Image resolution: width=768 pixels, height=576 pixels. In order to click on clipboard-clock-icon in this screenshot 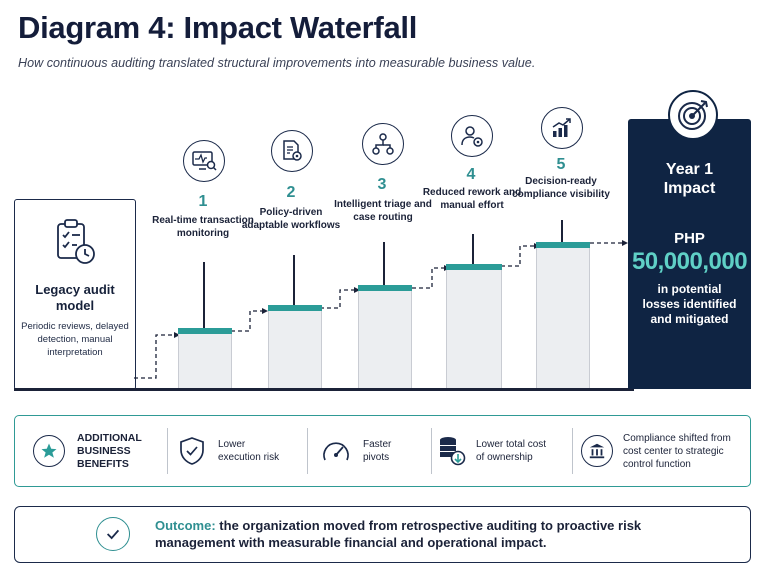, I will do `click(76, 244)`.